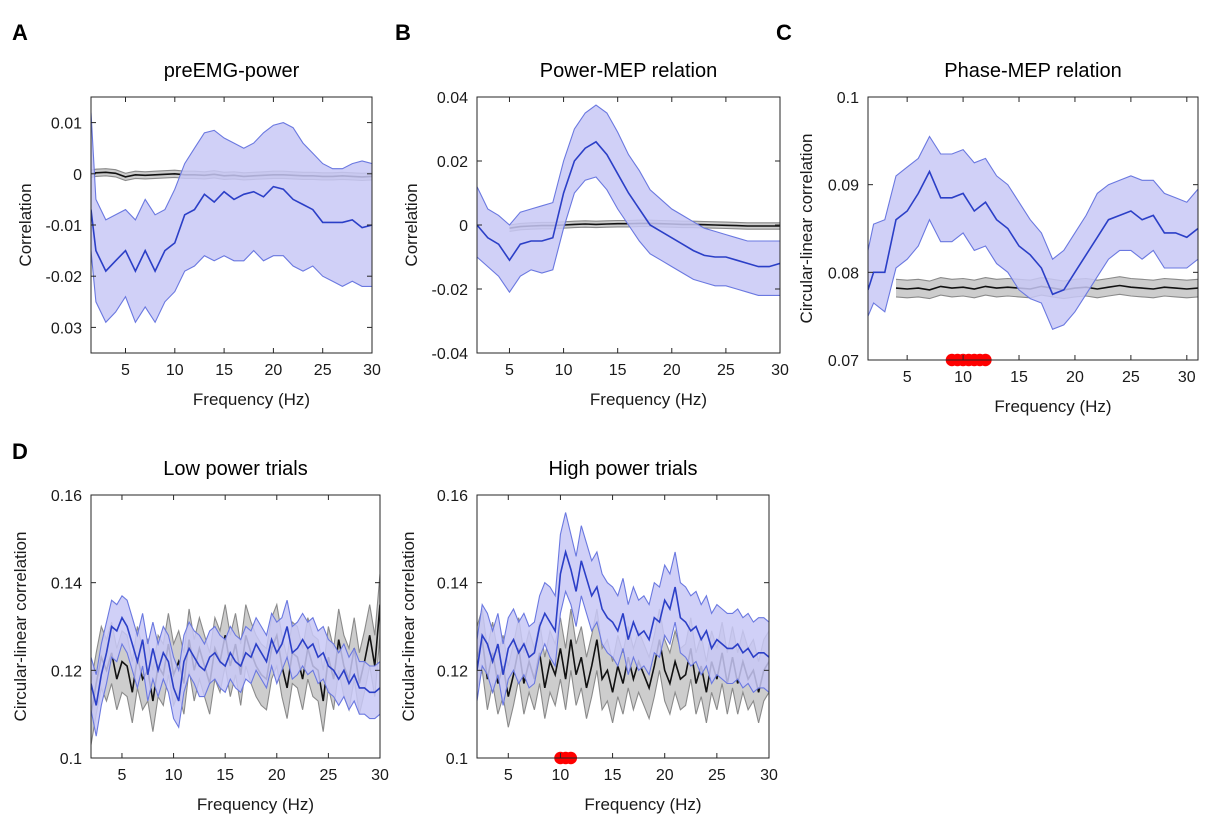  Describe the element at coordinates (403, 32) in the screenshot. I see `panel-letter: B` at that location.